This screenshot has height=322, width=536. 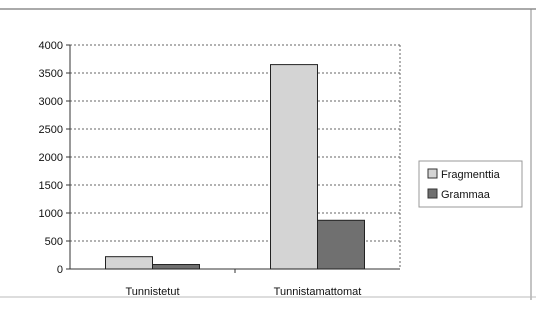 What do you see at coordinates (129, 263) in the screenshot?
I see `bar-fragmenttia-tunnistetut` at bounding box center [129, 263].